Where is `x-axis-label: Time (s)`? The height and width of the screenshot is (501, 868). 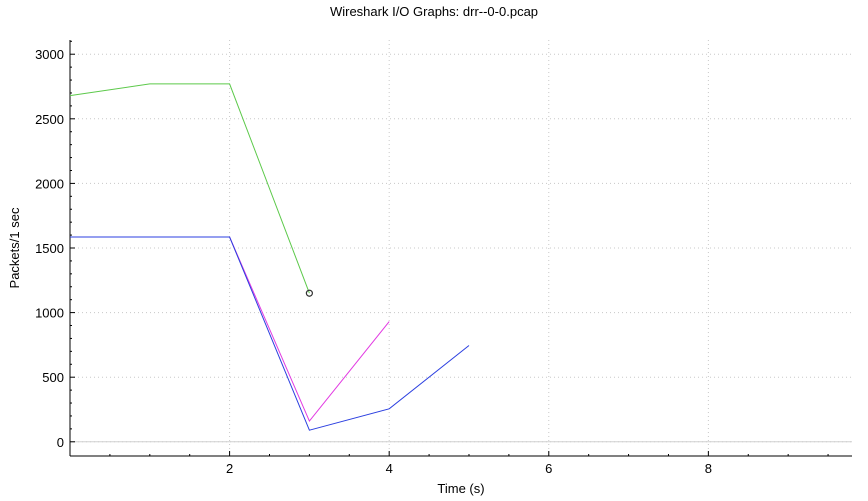 x-axis-label: Time (s) is located at coordinates (460, 488).